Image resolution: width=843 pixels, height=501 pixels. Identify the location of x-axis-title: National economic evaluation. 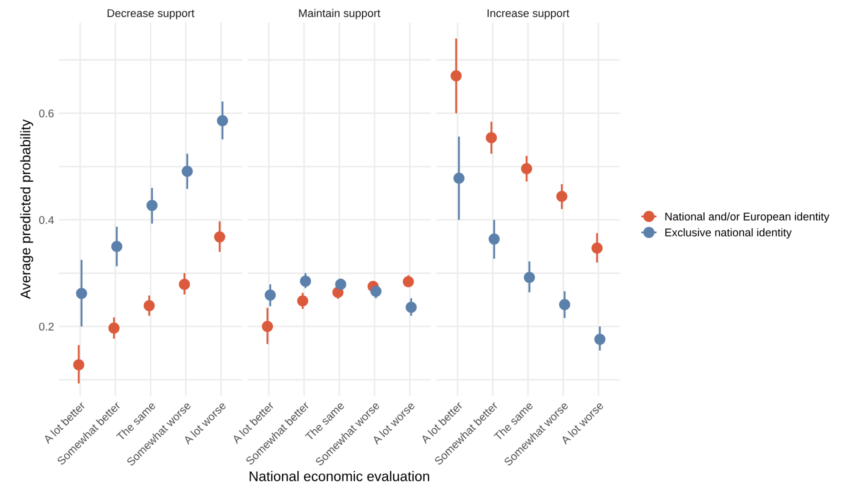
(340, 476).